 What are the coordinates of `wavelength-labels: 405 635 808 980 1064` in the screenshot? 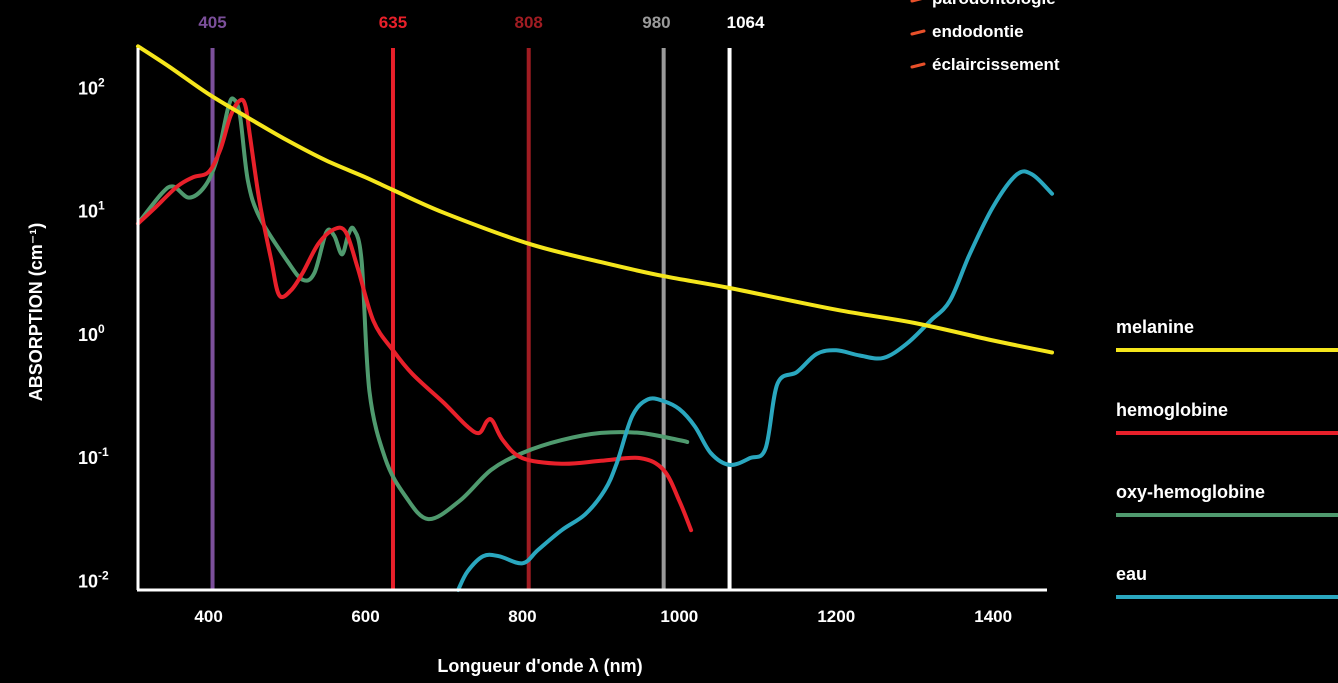 It's located at (481, 22).